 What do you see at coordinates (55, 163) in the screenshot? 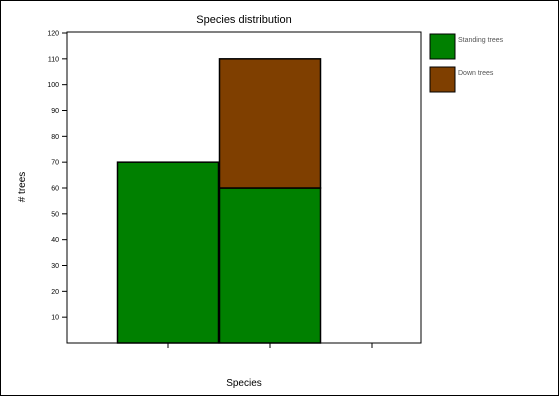
I see `y-tick-label: 70` at bounding box center [55, 163].